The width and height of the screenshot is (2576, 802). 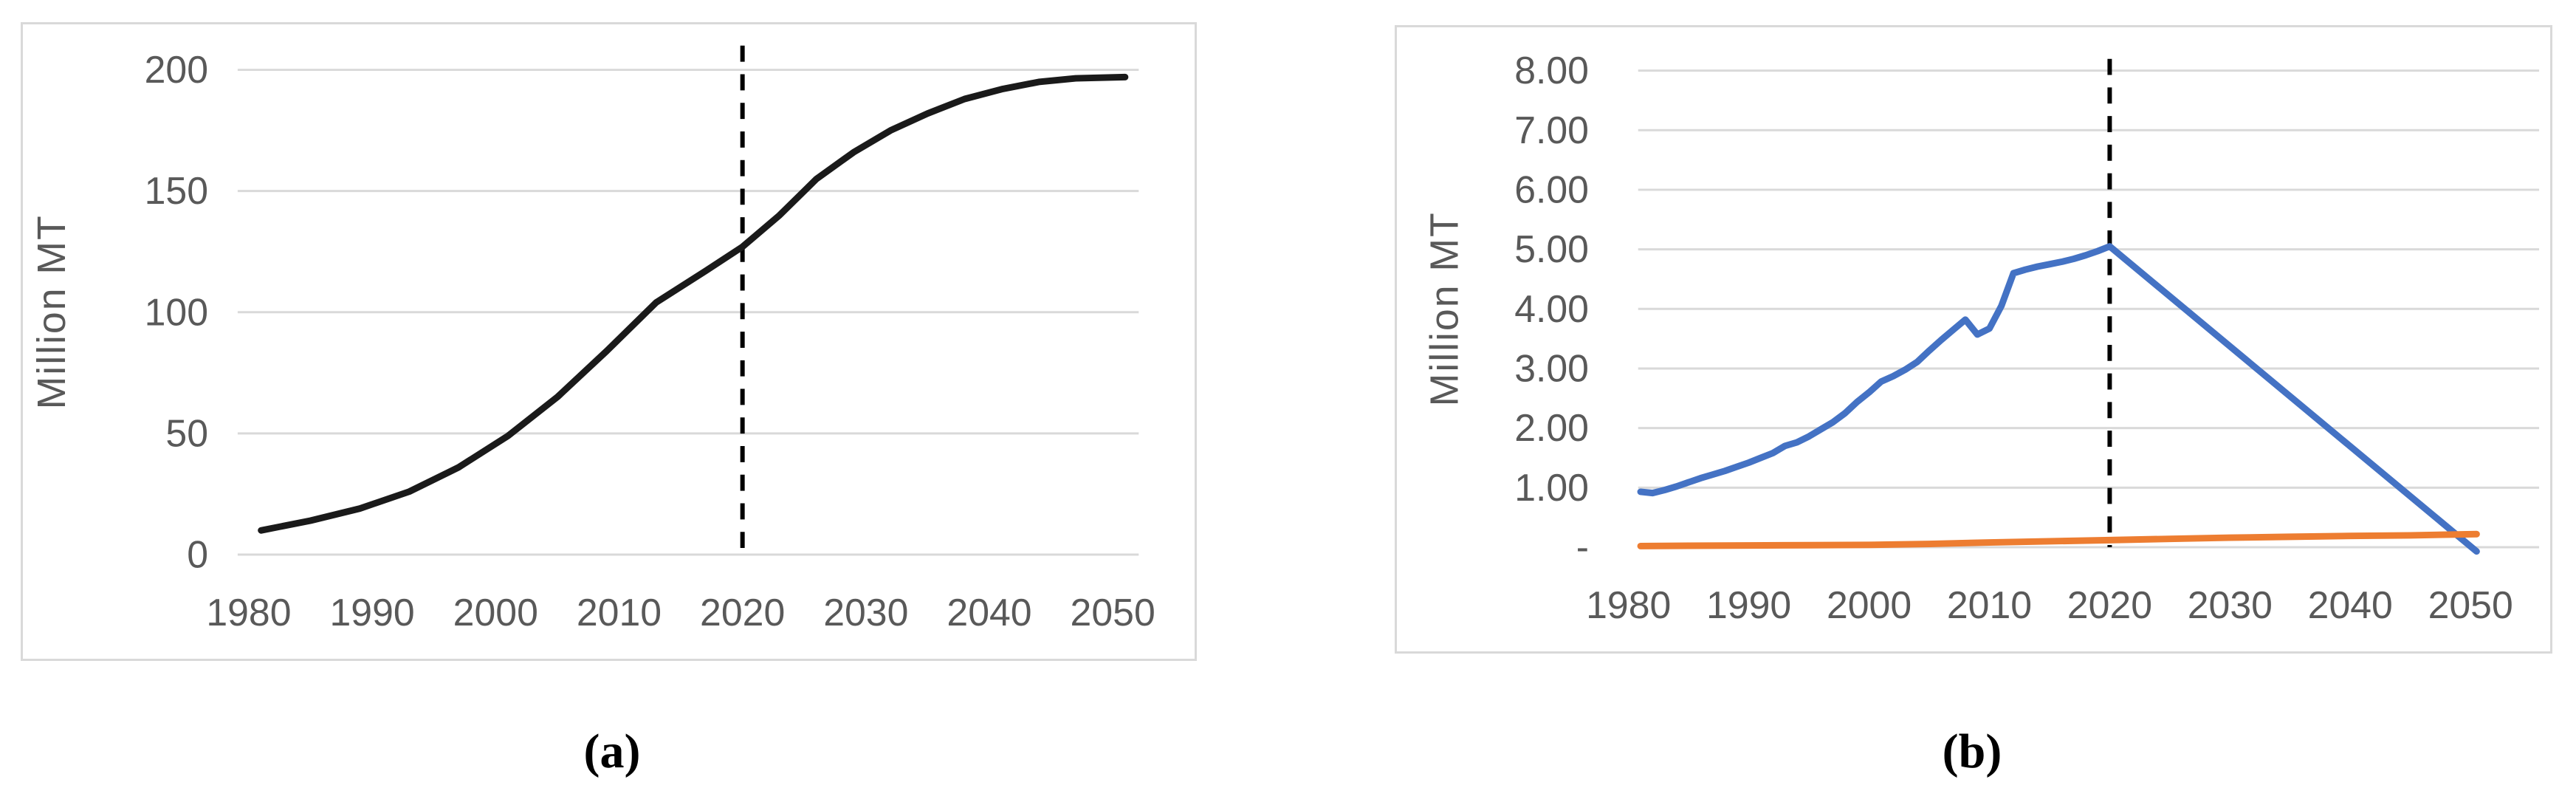 I want to click on y-tick-label: 8.00, so click(x=1551, y=70).